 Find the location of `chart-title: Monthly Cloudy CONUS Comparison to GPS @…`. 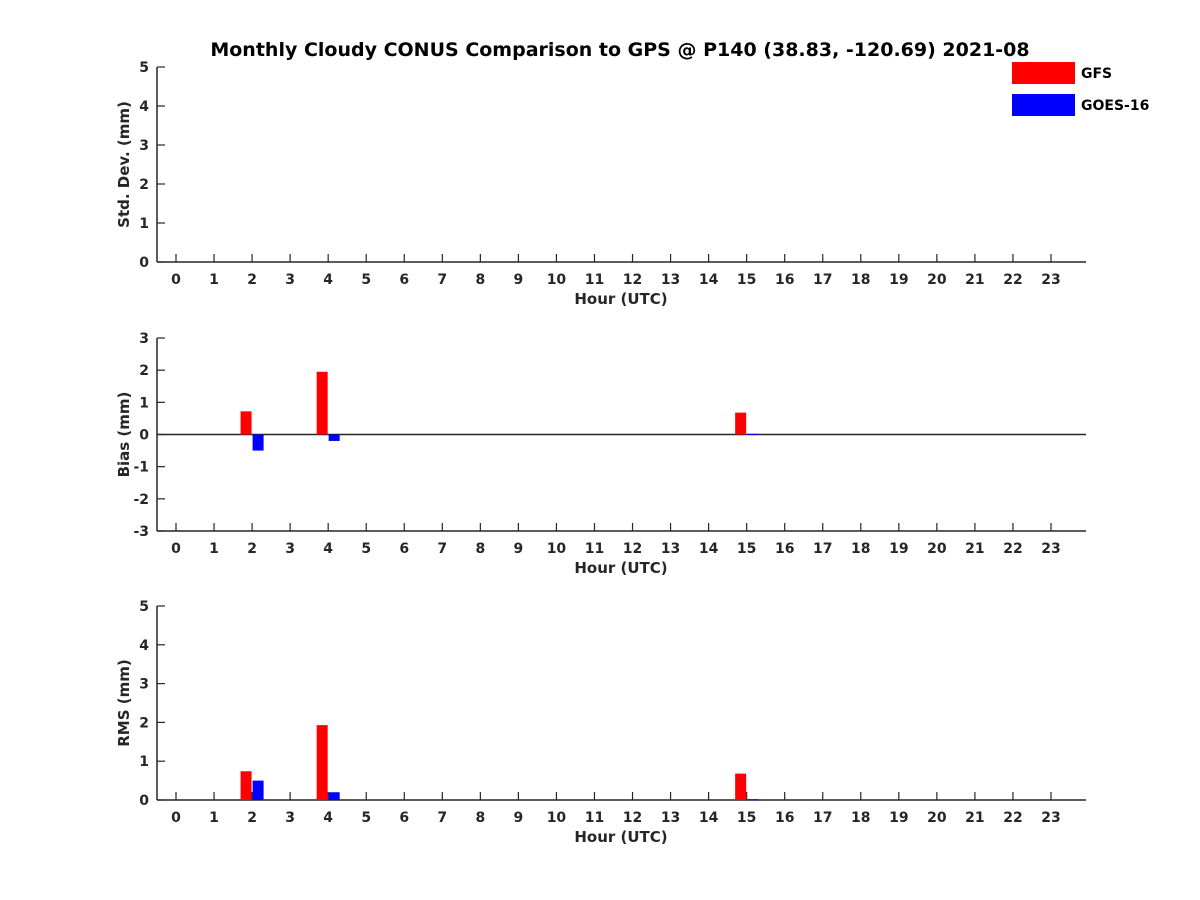

chart-title: Monthly Cloudy CONUS Comparison to GPS @… is located at coordinates (619, 50).